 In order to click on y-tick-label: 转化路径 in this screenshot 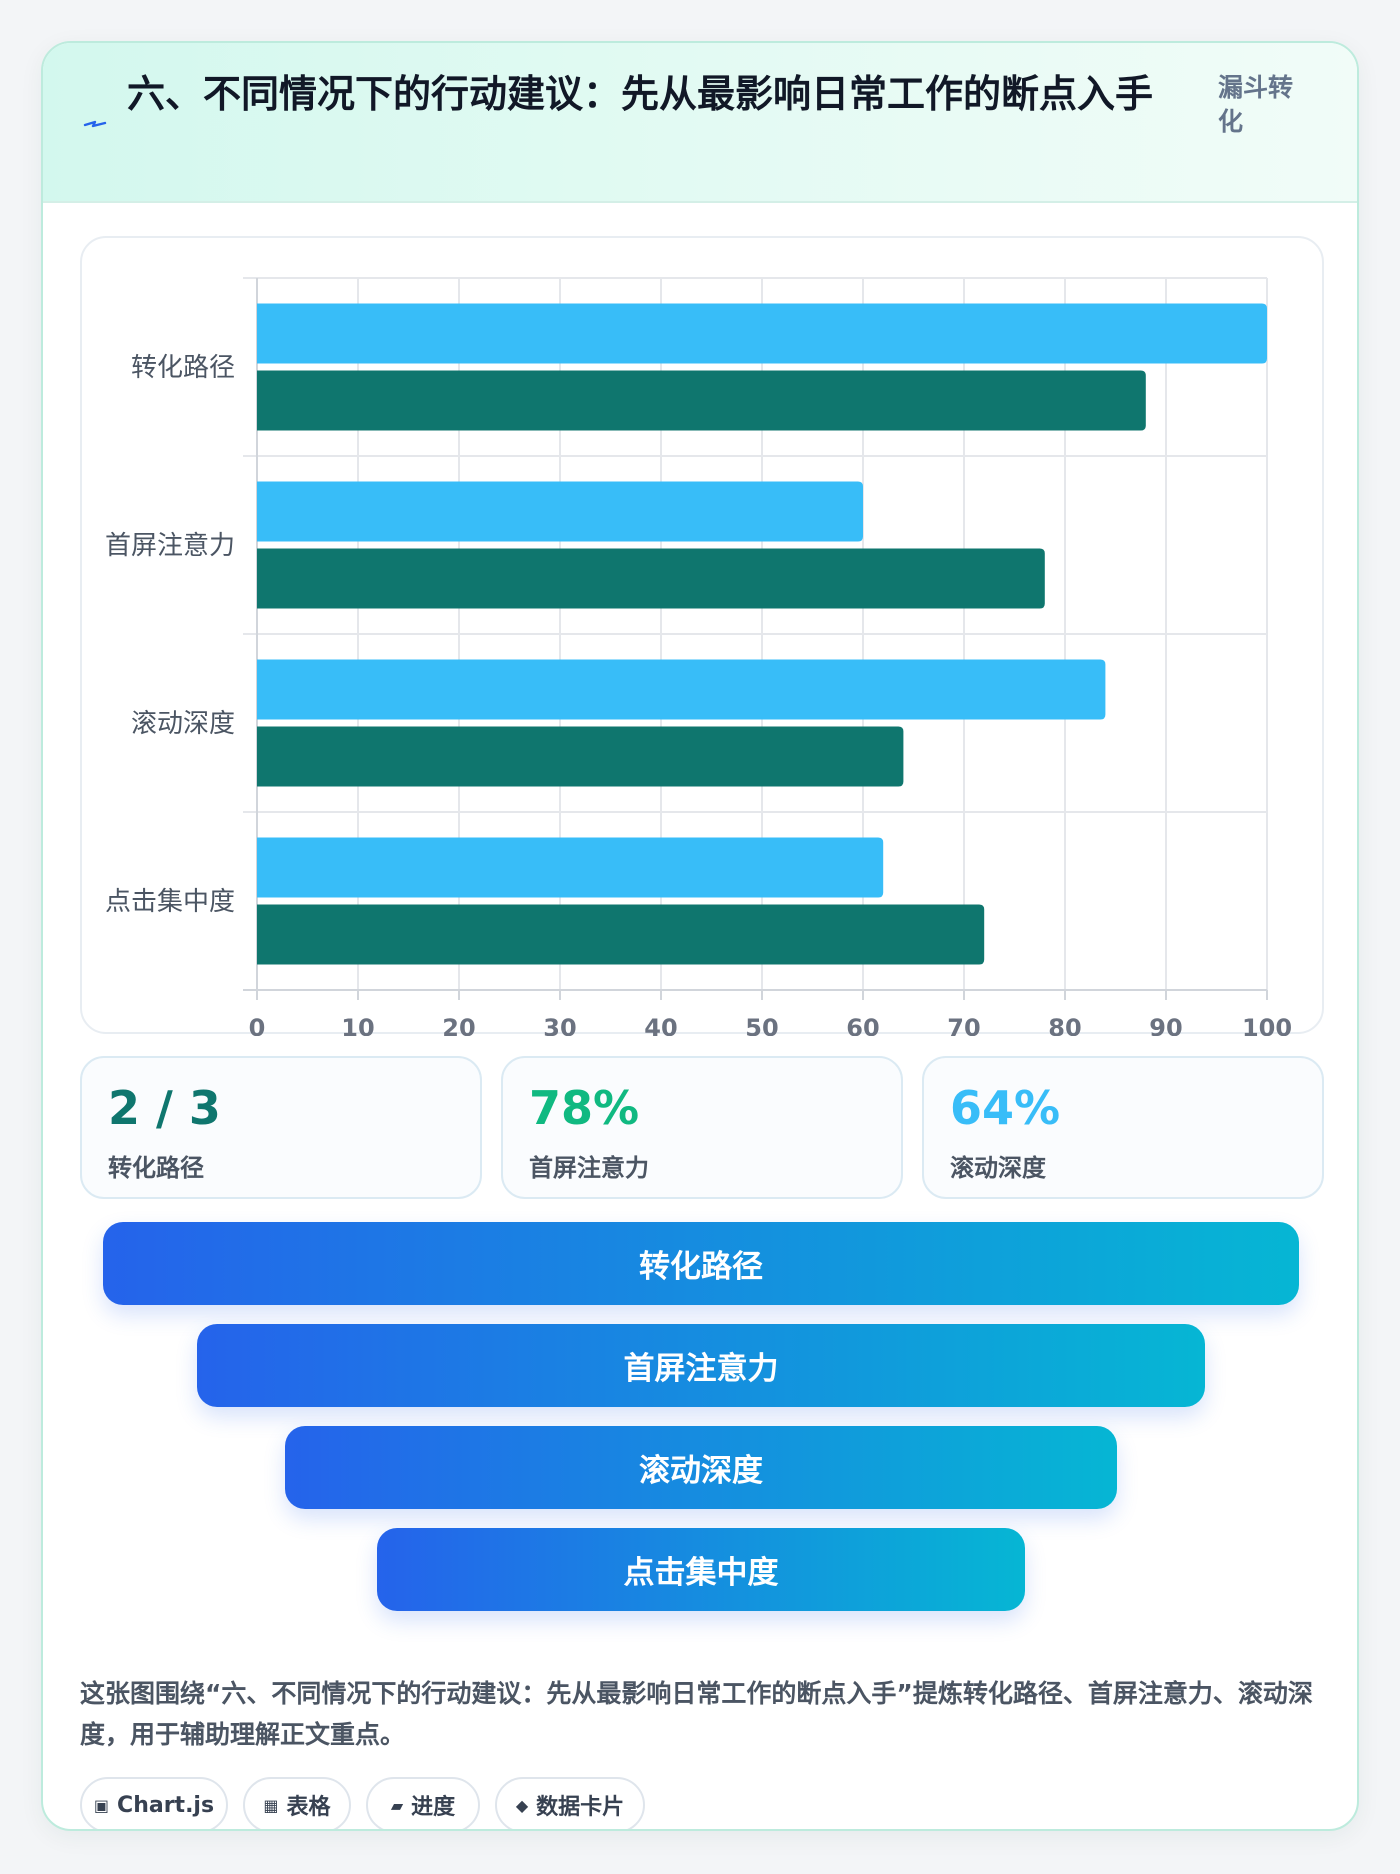, I will do `click(183, 368)`.